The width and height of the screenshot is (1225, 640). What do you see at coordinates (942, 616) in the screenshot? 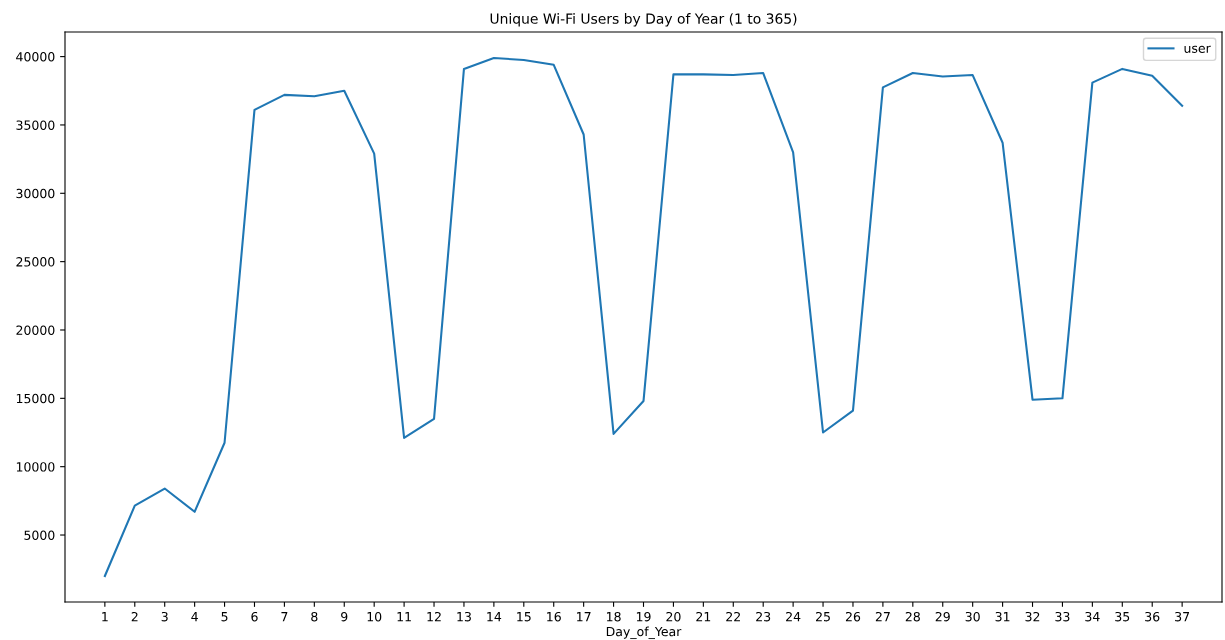
I see `x-tick-label: 29` at bounding box center [942, 616].